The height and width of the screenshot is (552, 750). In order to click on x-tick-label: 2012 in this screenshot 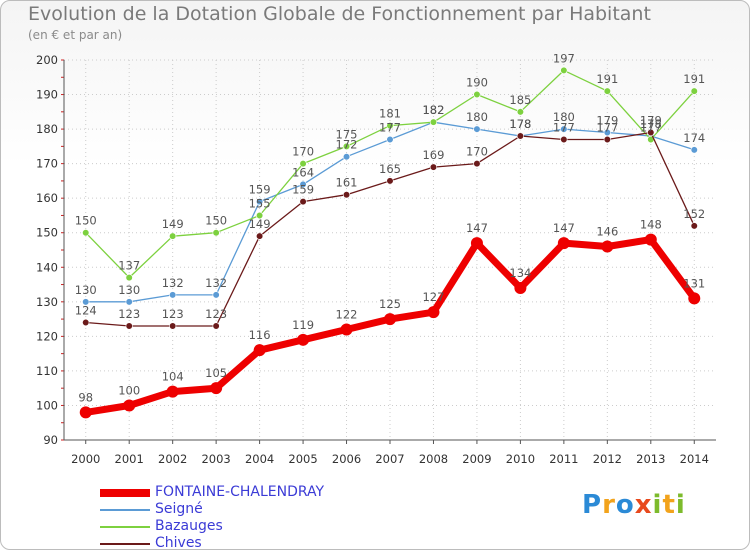, I will do `click(607, 459)`.